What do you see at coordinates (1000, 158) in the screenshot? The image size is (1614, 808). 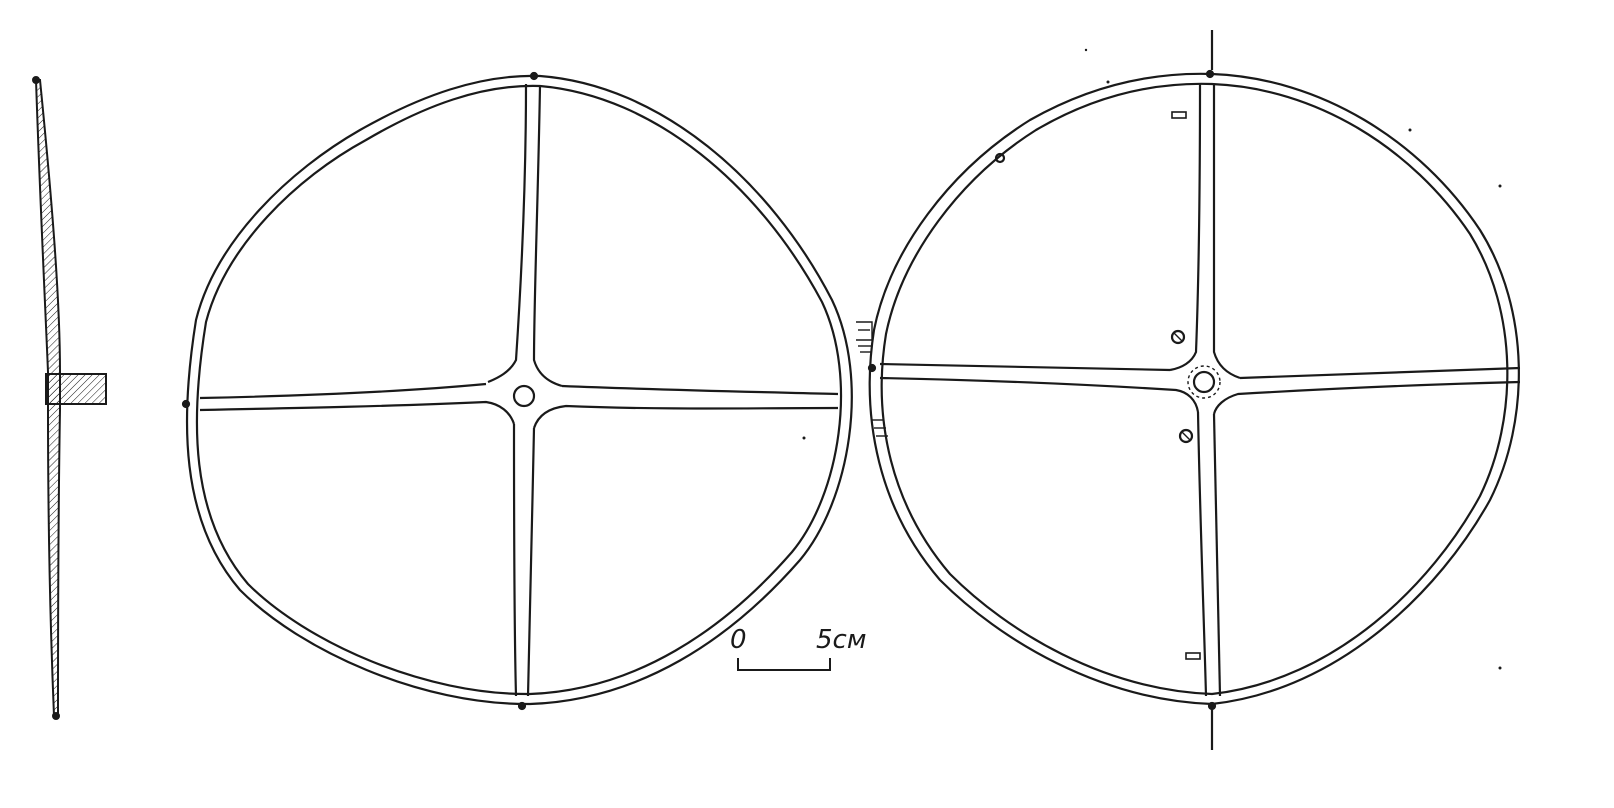 I see `back-rivet-rim` at bounding box center [1000, 158].